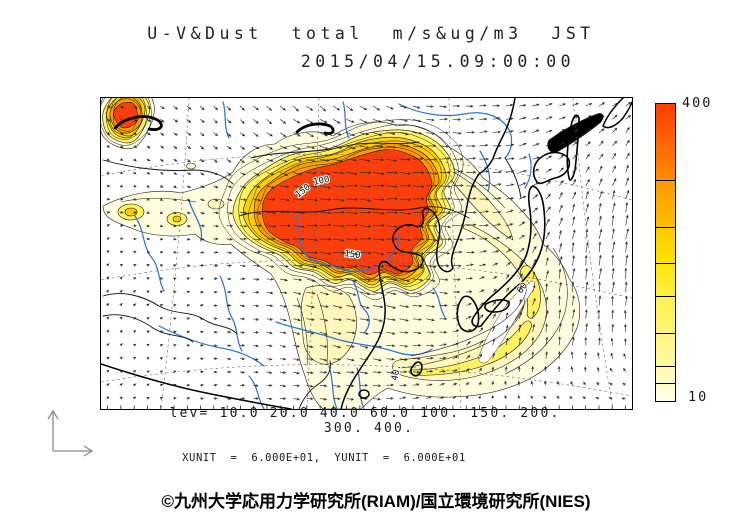 This screenshot has height=532, width=752. What do you see at coordinates (396, 373) in the screenshot?
I see `contour-value-label: 40.` at bounding box center [396, 373].